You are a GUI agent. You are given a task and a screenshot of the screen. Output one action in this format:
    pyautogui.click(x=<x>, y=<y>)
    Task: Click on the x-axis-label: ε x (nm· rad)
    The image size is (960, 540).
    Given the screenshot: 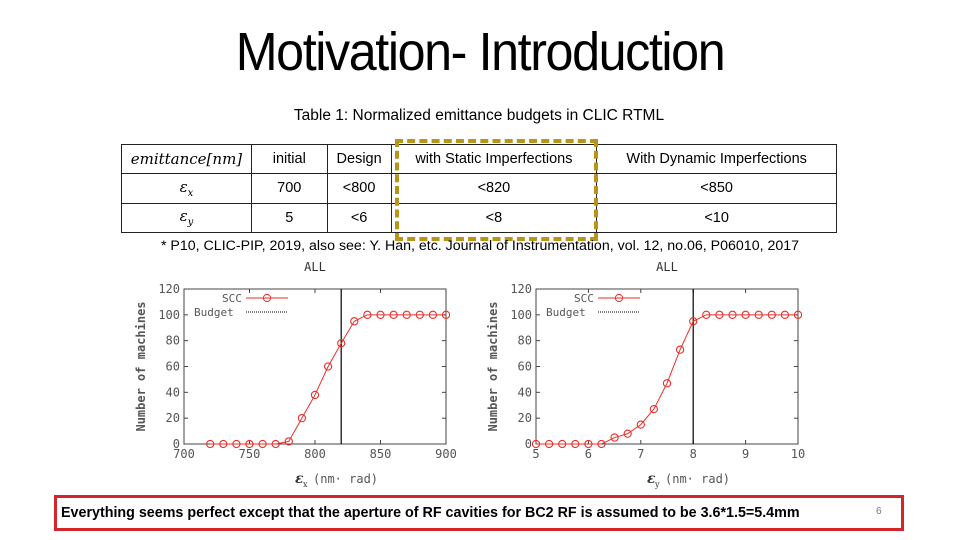 What is the action you would take?
    pyautogui.click(x=336, y=480)
    